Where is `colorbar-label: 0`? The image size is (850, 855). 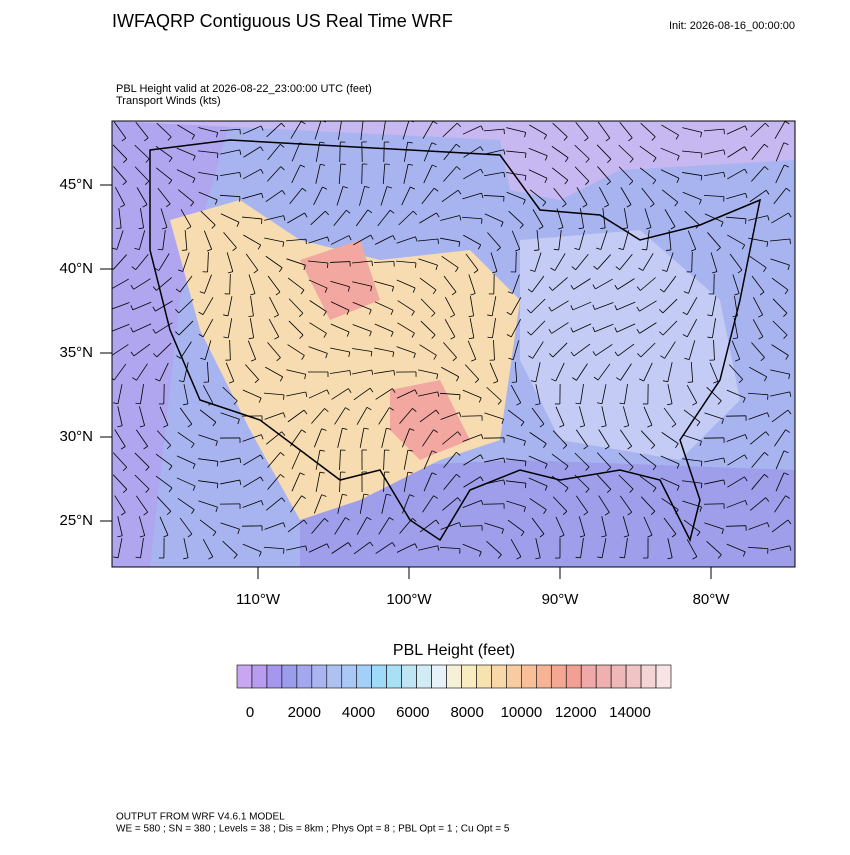
colorbar-label: 0 is located at coordinates (250, 712).